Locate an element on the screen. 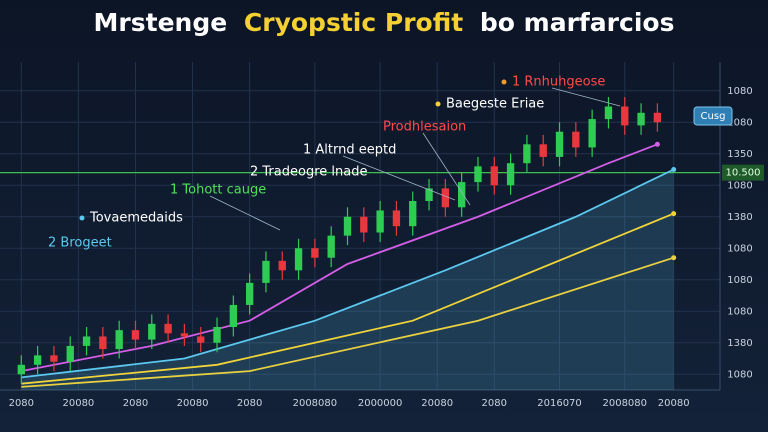 The image size is (768, 432). y-tick-label: 1350 is located at coordinates (739, 154).